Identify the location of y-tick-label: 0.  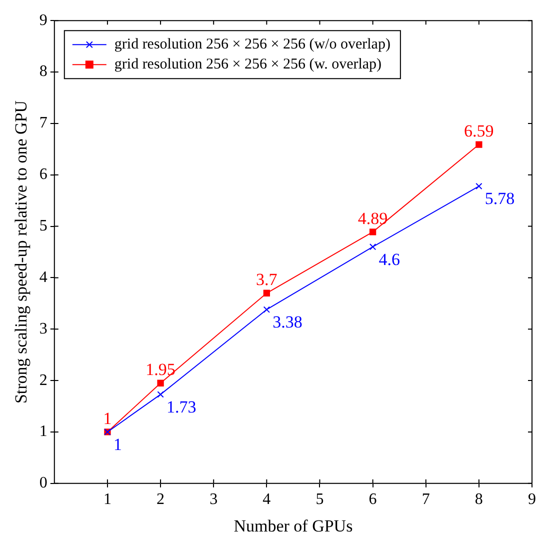
(43, 483).